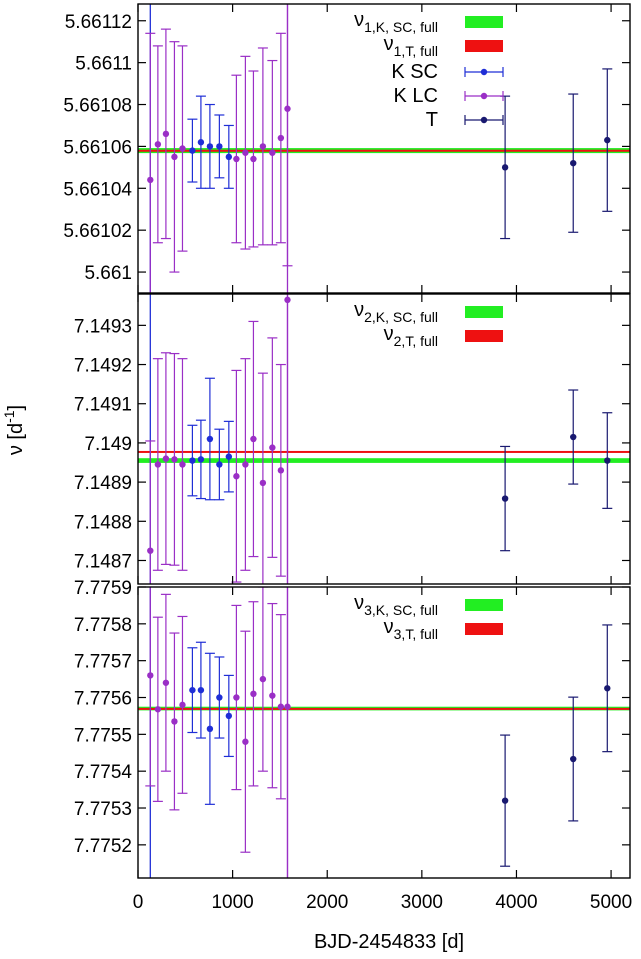  I want to click on panel-3-k-sc-point-0-marker, so click(192, 690).